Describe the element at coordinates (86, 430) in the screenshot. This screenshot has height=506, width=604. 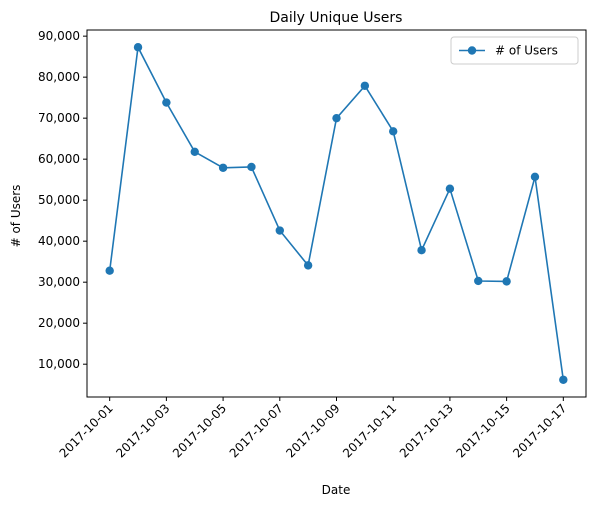
I see `x-tick-label: 2017-10-01` at that location.